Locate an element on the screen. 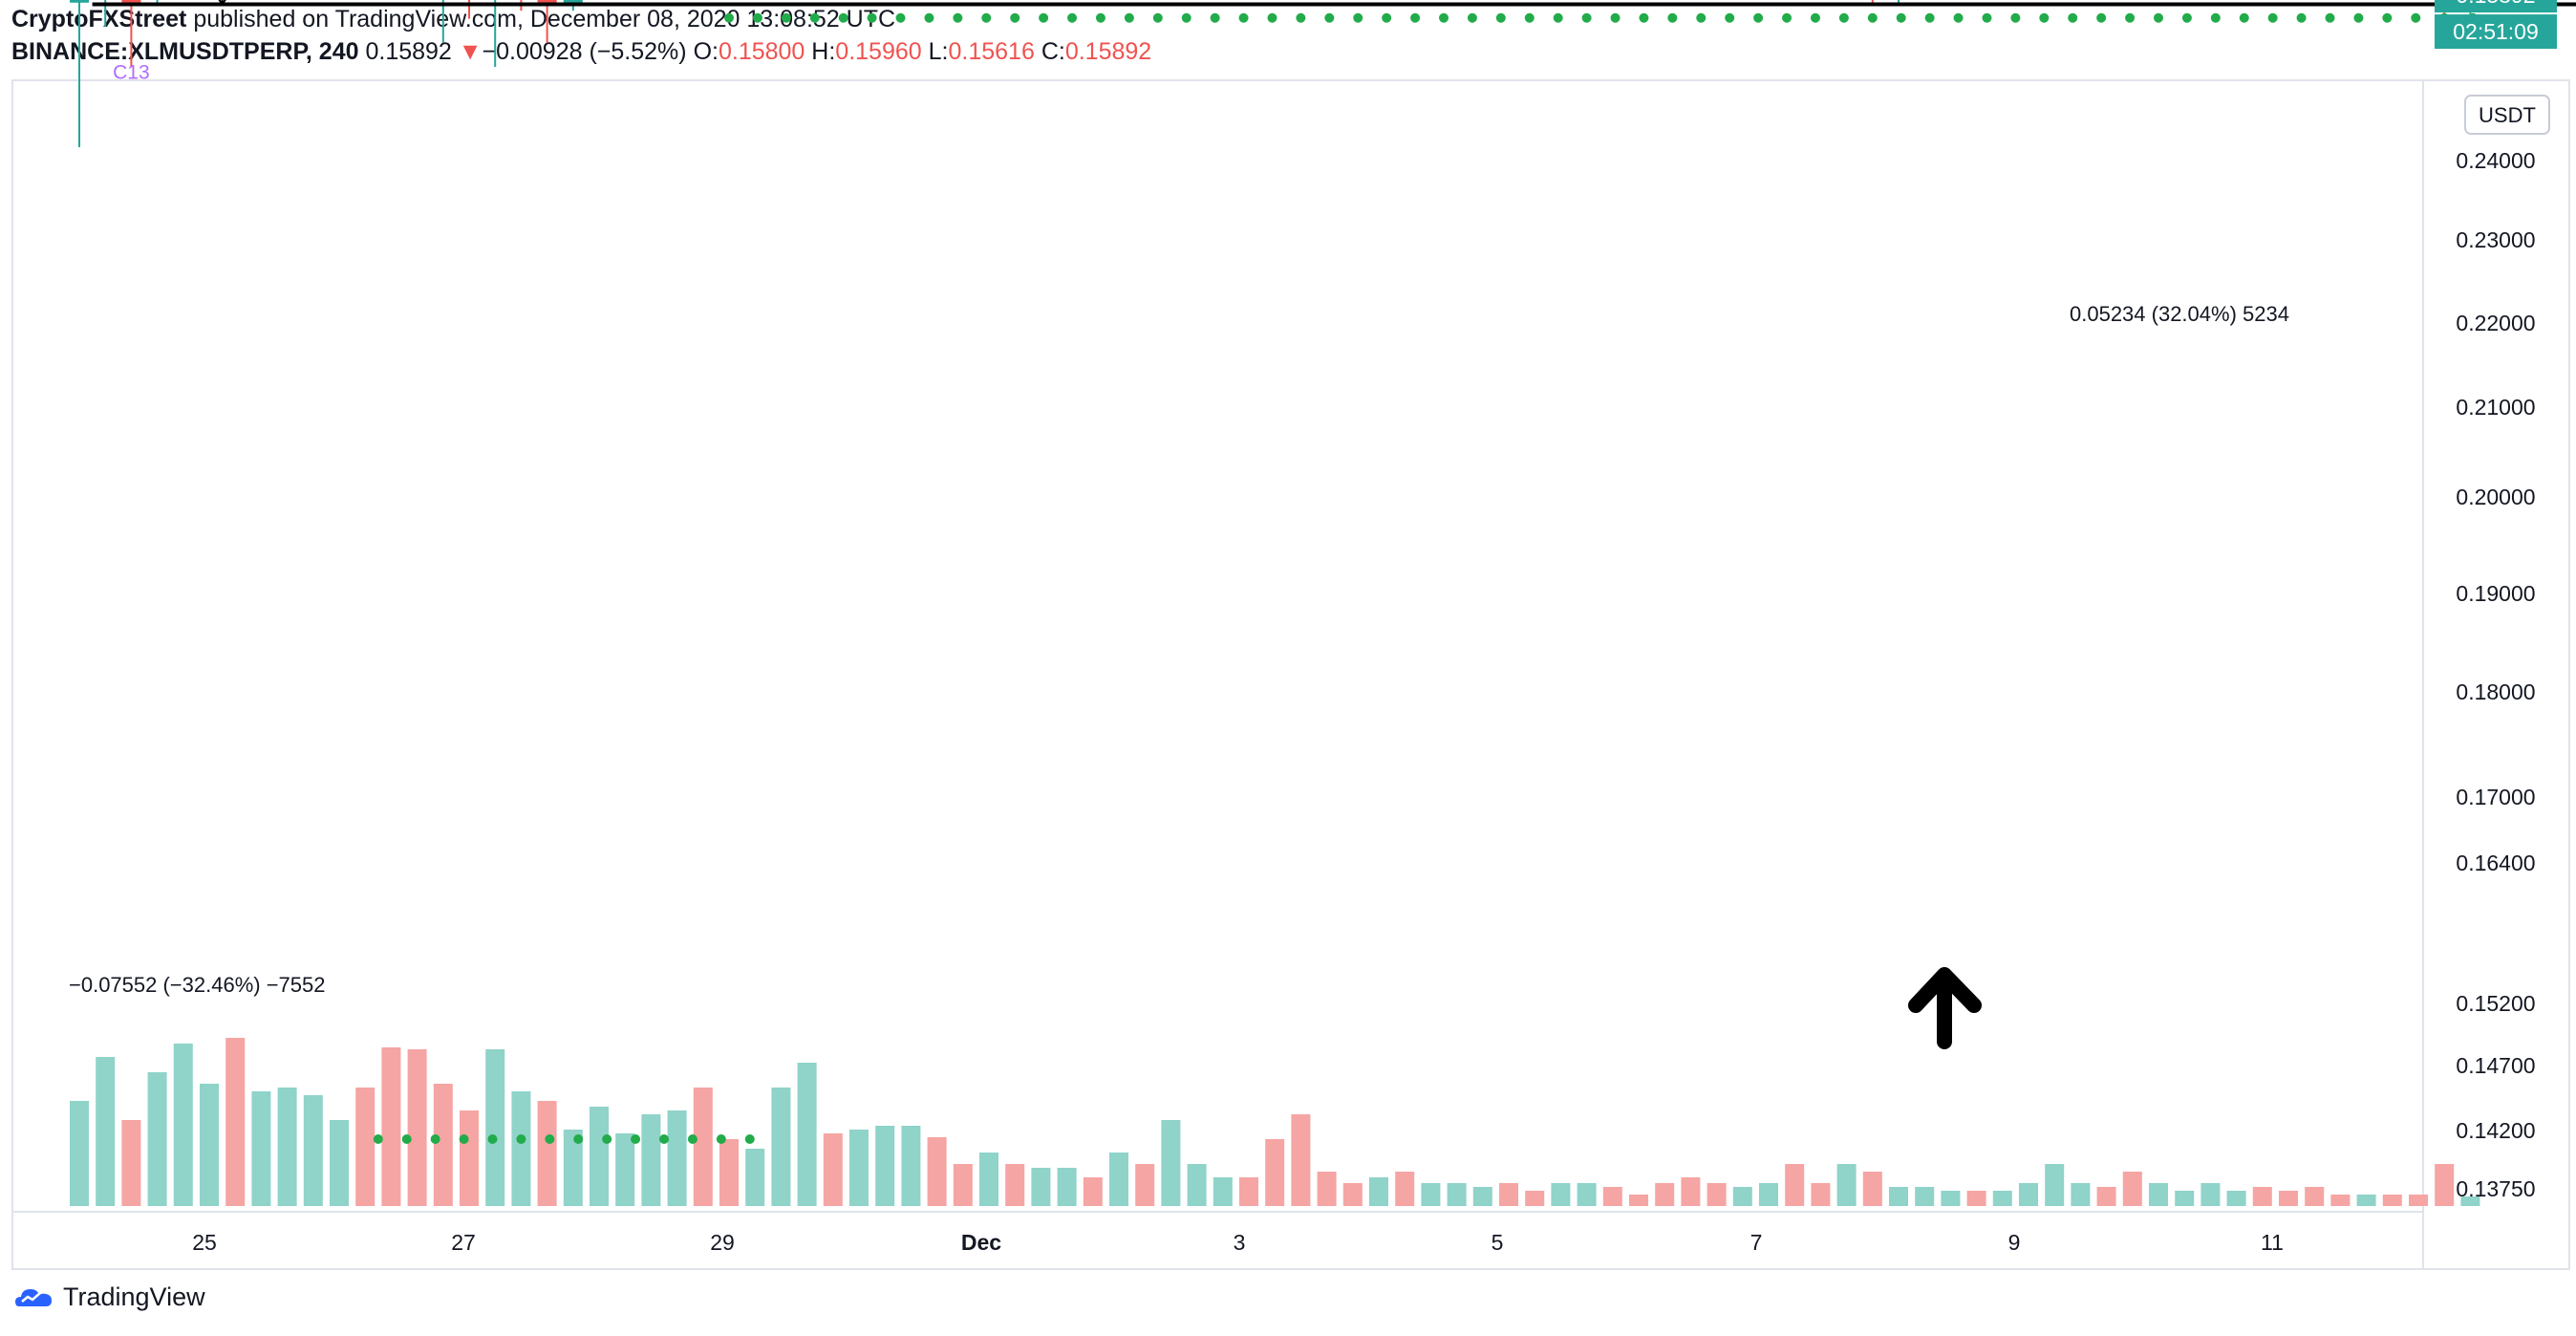 The width and height of the screenshot is (2576, 1336). ohlc-close-value: 0.15892 is located at coordinates (1108, 51).